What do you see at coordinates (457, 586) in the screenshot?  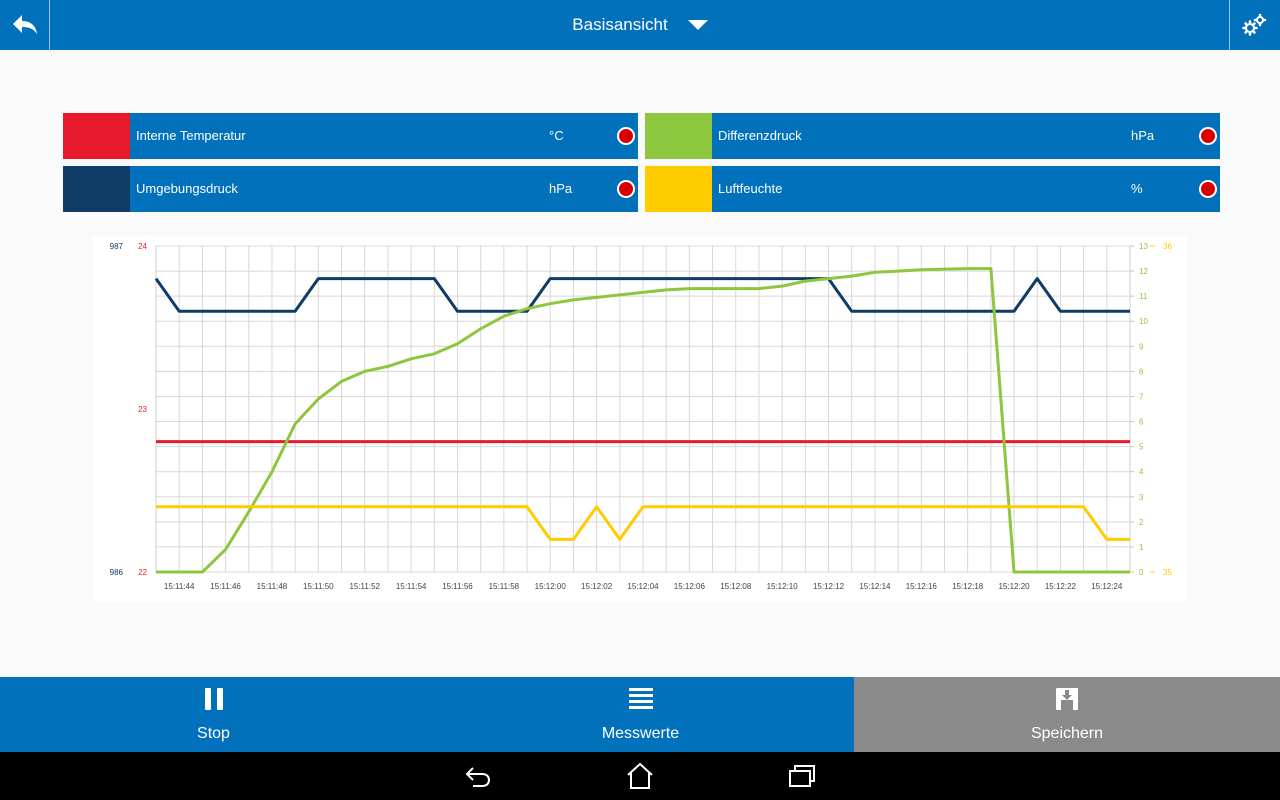 I see `x-tick-label: 15:11:56` at bounding box center [457, 586].